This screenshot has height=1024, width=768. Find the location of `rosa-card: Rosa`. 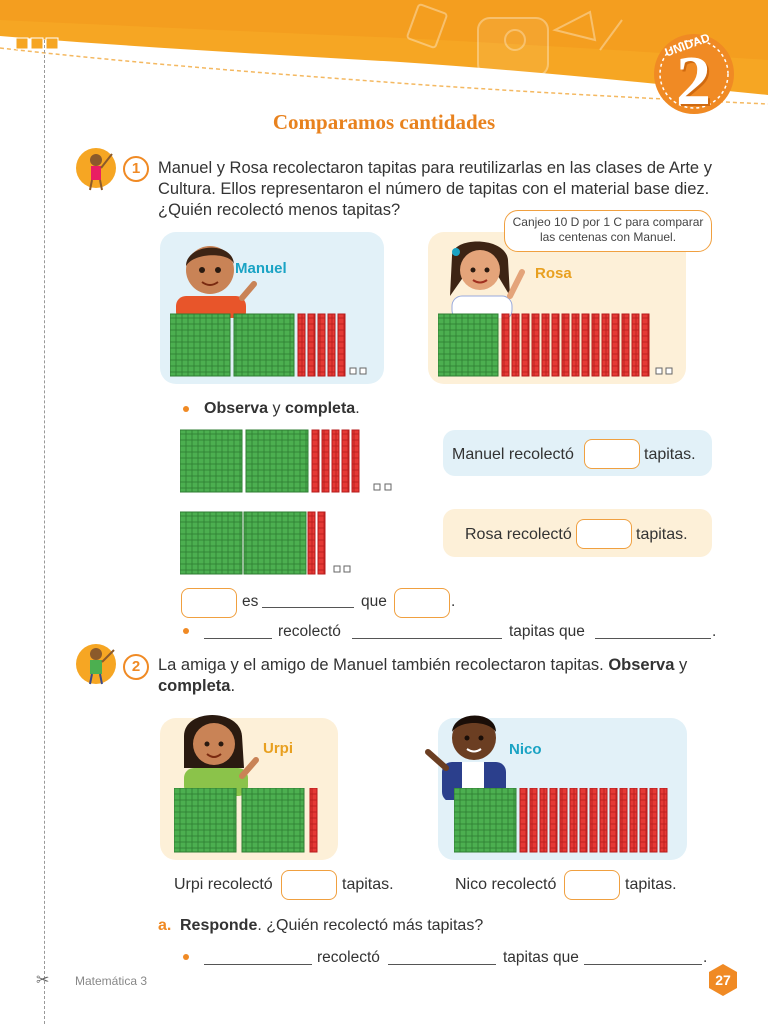

rosa-card: Rosa is located at coordinates (557, 308).